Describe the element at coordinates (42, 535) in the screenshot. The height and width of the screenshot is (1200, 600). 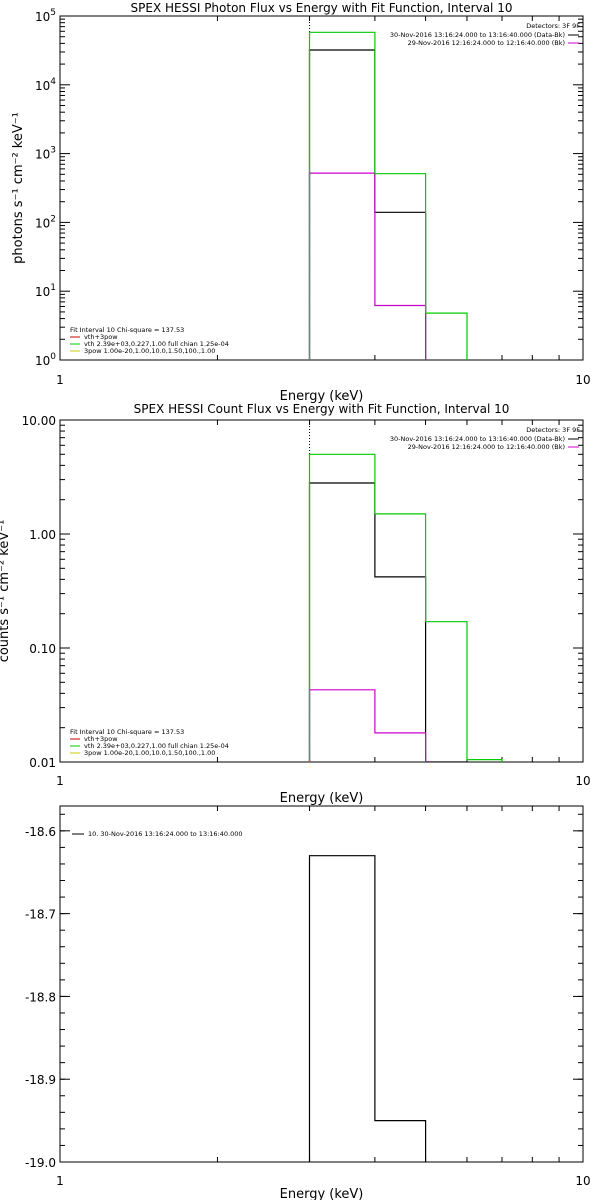
I see `y-tick-label: 1.00` at that location.